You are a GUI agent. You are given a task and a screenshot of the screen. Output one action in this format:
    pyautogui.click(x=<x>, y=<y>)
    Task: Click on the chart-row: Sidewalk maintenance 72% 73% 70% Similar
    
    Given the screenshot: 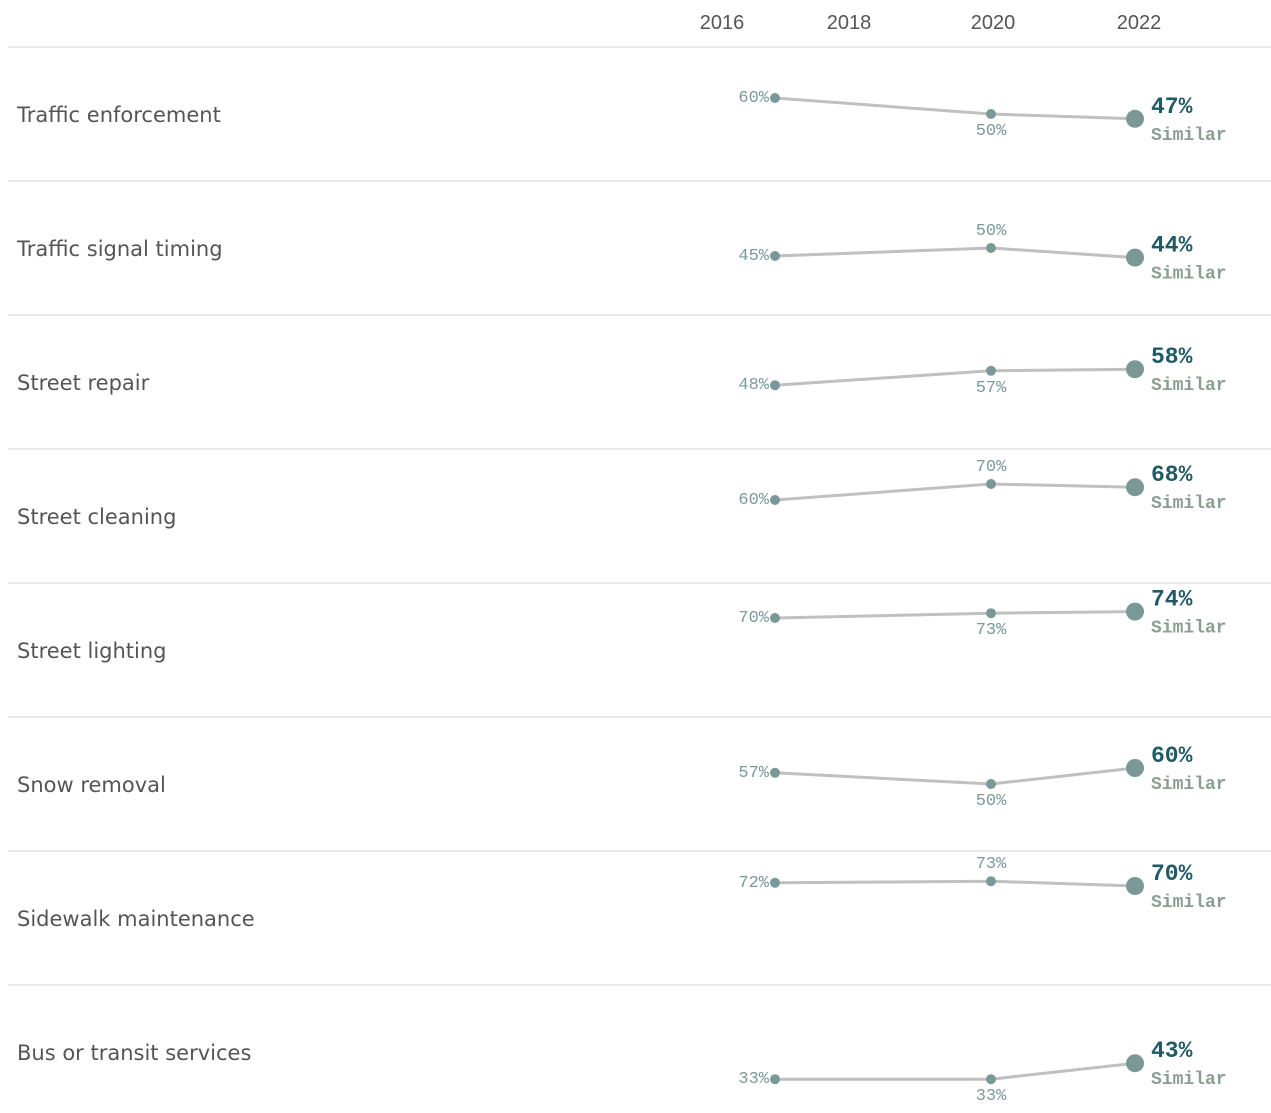 What is the action you would take?
    pyautogui.click(x=639, y=920)
    